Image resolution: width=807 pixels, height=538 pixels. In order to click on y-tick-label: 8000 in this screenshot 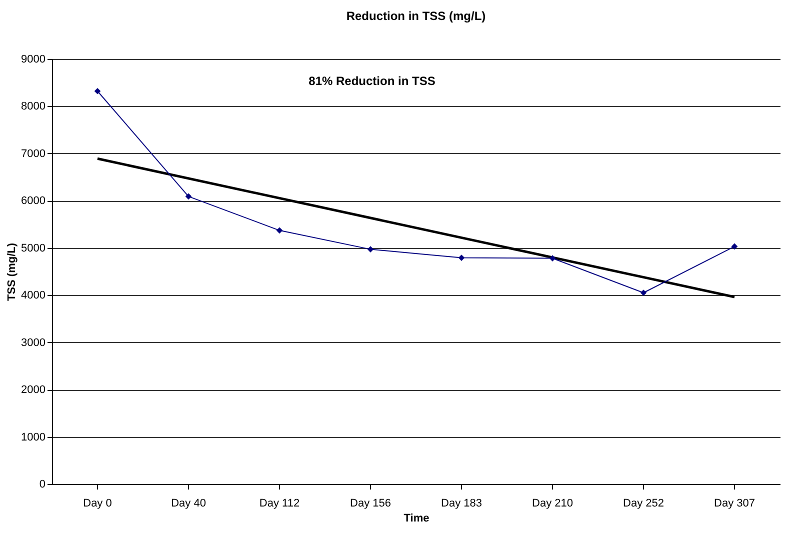, I will do `click(33, 106)`.